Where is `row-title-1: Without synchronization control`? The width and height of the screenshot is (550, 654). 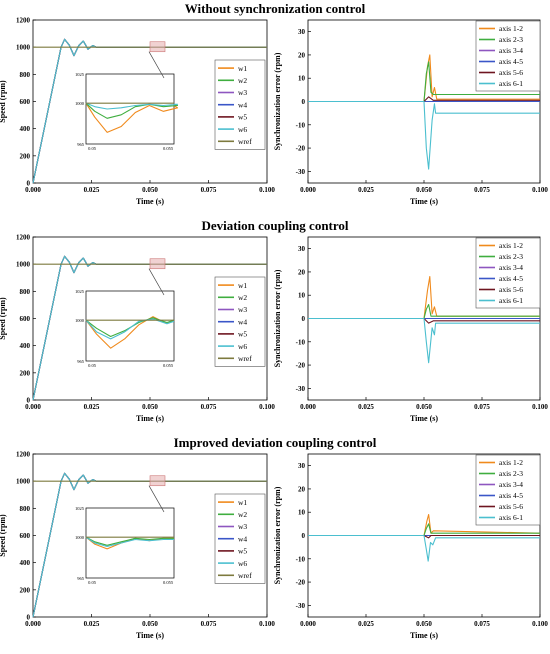 row-title-1: Without synchronization control is located at coordinates (275, 8).